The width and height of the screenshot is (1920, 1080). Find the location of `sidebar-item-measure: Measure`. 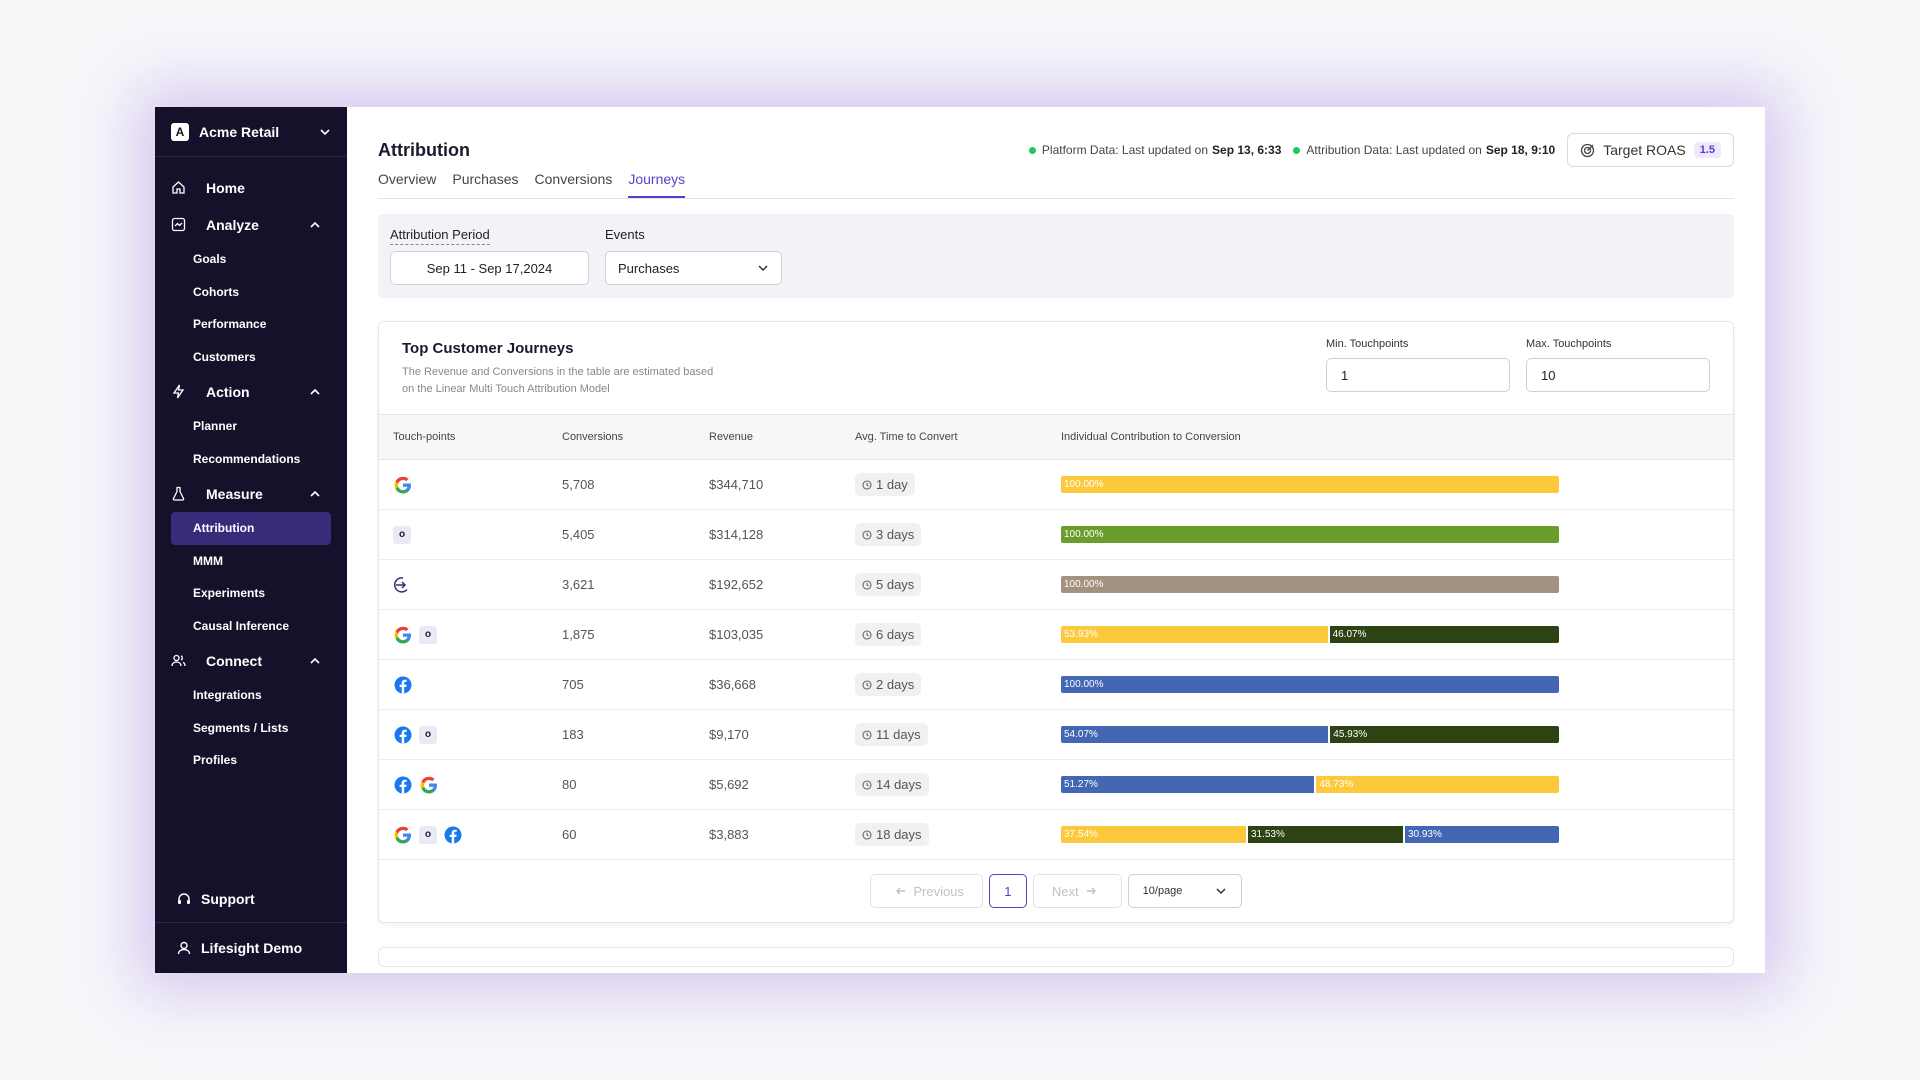

sidebar-item-measure: Measure is located at coordinates (251, 493).